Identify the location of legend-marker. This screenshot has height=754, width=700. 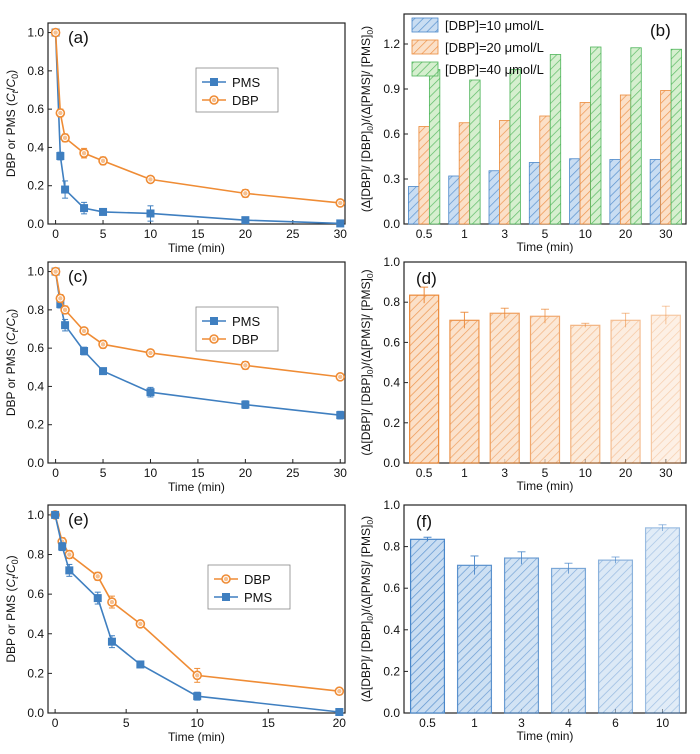
(214, 321).